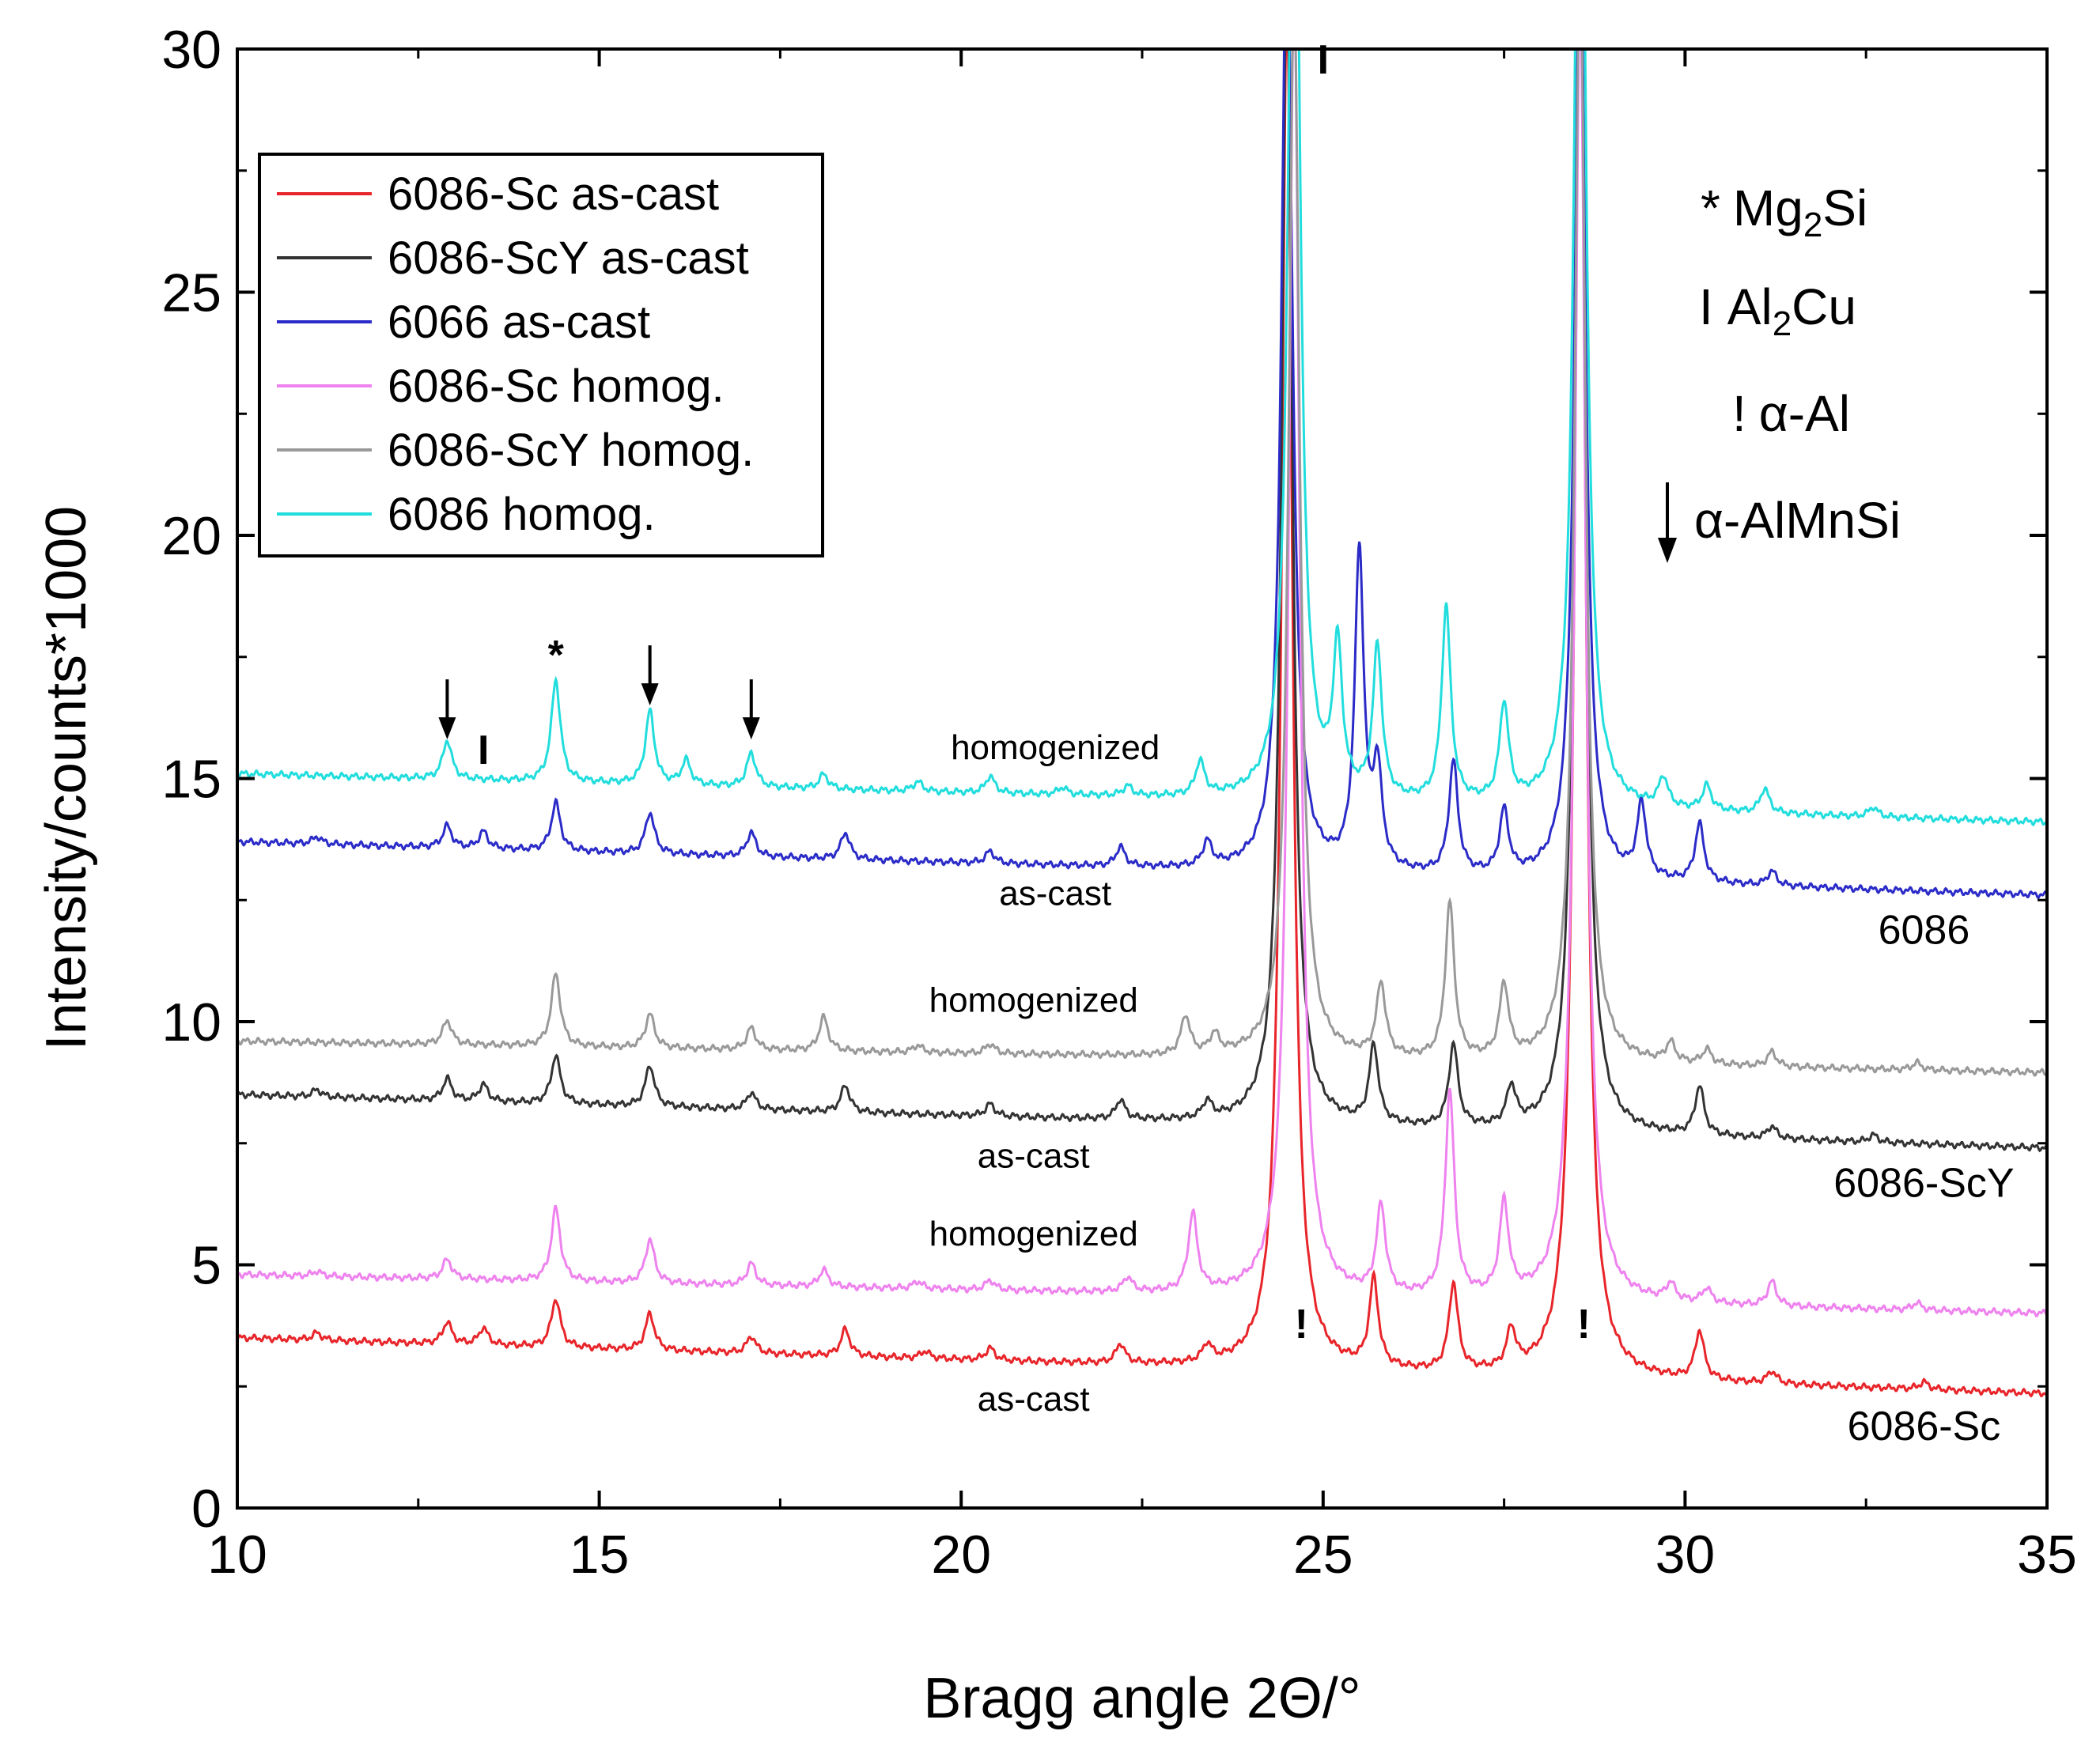  What do you see at coordinates (1768, 208) in the screenshot?
I see `phase-key-mg2si-name: Mg` at bounding box center [1768, 208].